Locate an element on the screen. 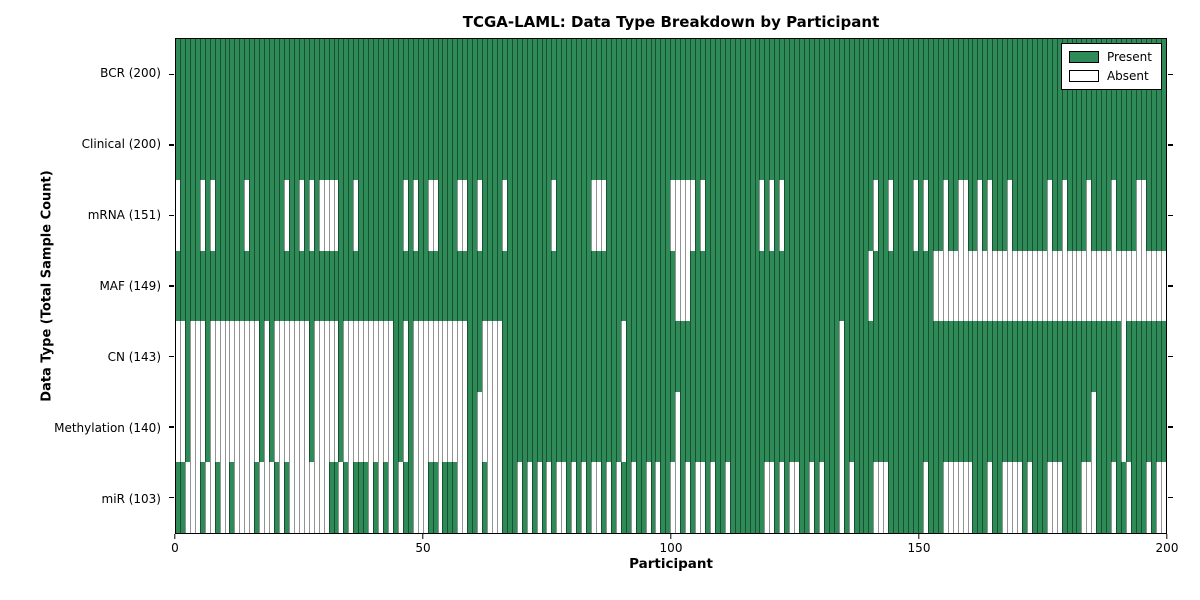 Image resolution: width=1200 pixels, height=600 pixels. x-tick-label: 100 is located at coordinates (671, 548).